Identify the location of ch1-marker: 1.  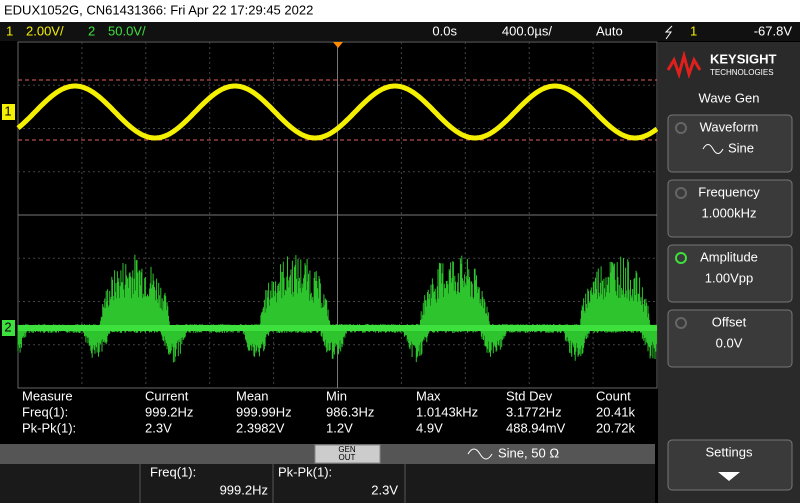
(7, 110).